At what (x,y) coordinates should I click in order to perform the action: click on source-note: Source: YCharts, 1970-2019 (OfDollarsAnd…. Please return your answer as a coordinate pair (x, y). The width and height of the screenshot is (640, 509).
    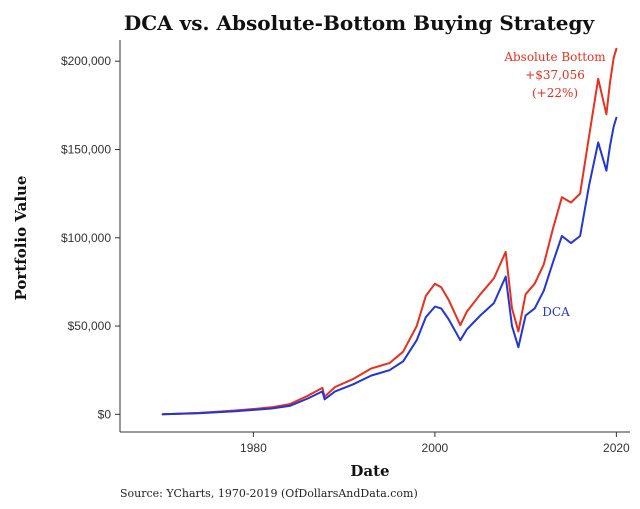
    Looking at the image, I should click on (269, 493).